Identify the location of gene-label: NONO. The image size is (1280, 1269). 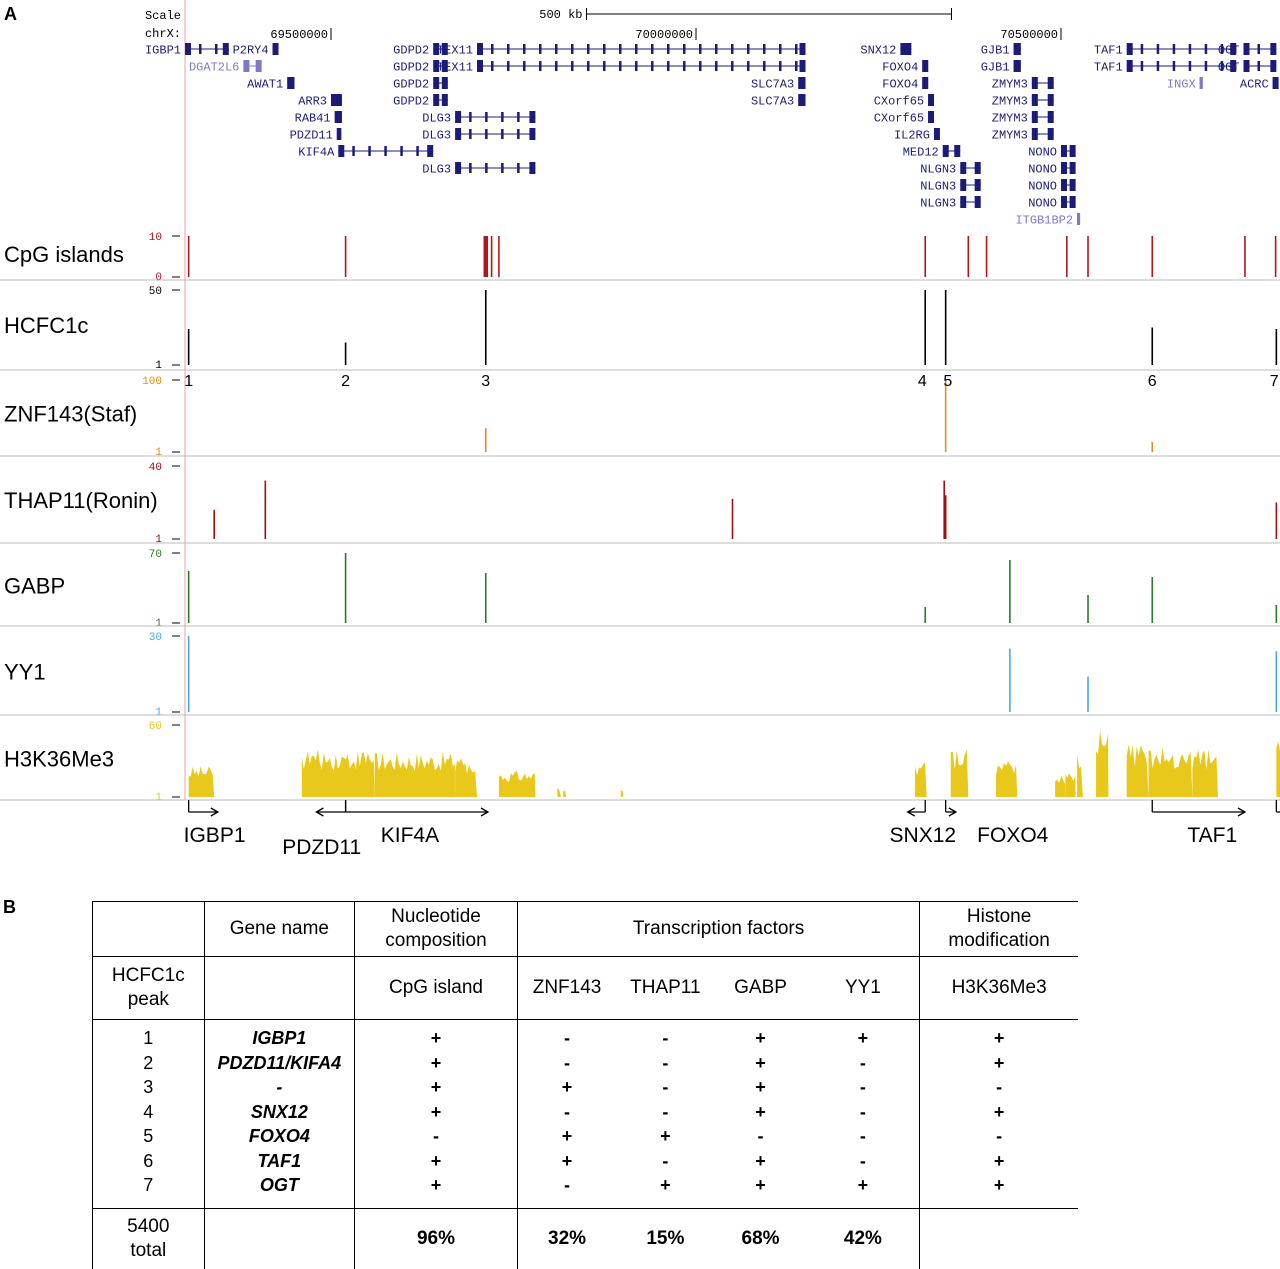
(1042, 204).